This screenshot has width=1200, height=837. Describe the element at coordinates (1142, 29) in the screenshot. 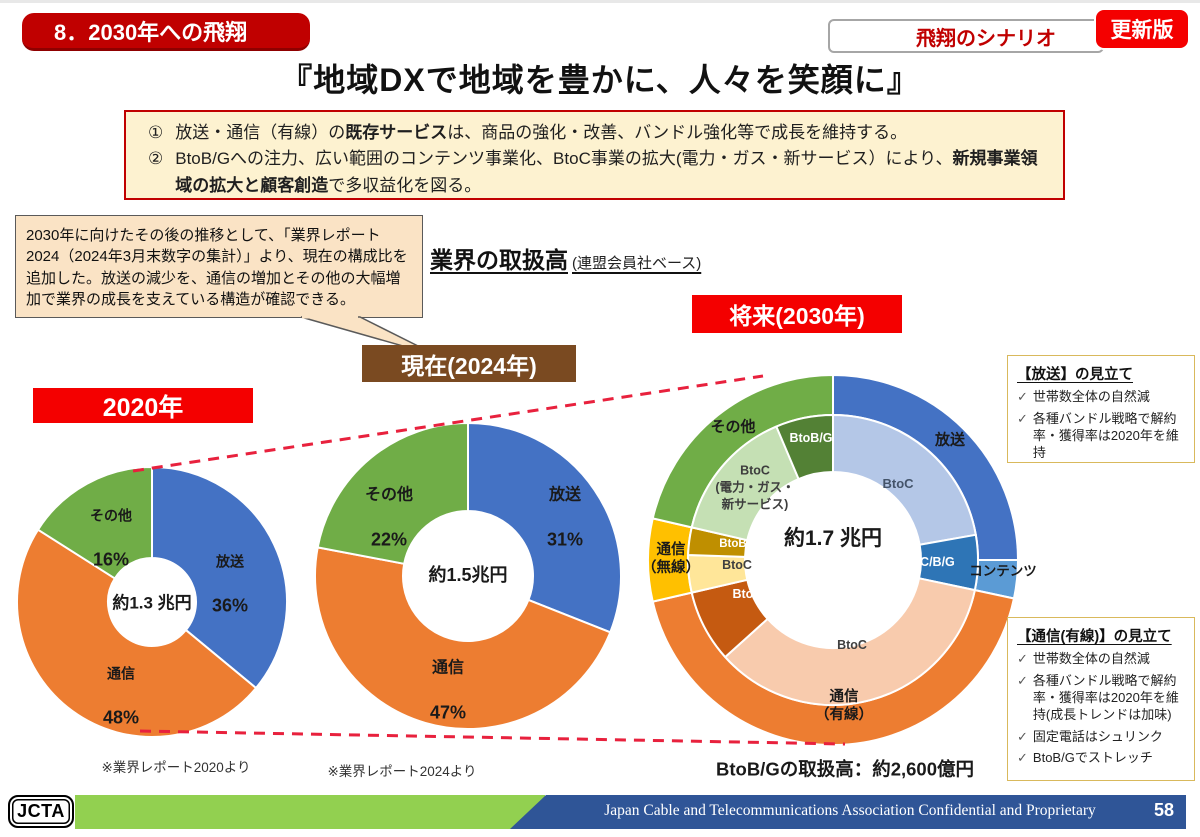

I see `updated-badge: 更新版` at that location.